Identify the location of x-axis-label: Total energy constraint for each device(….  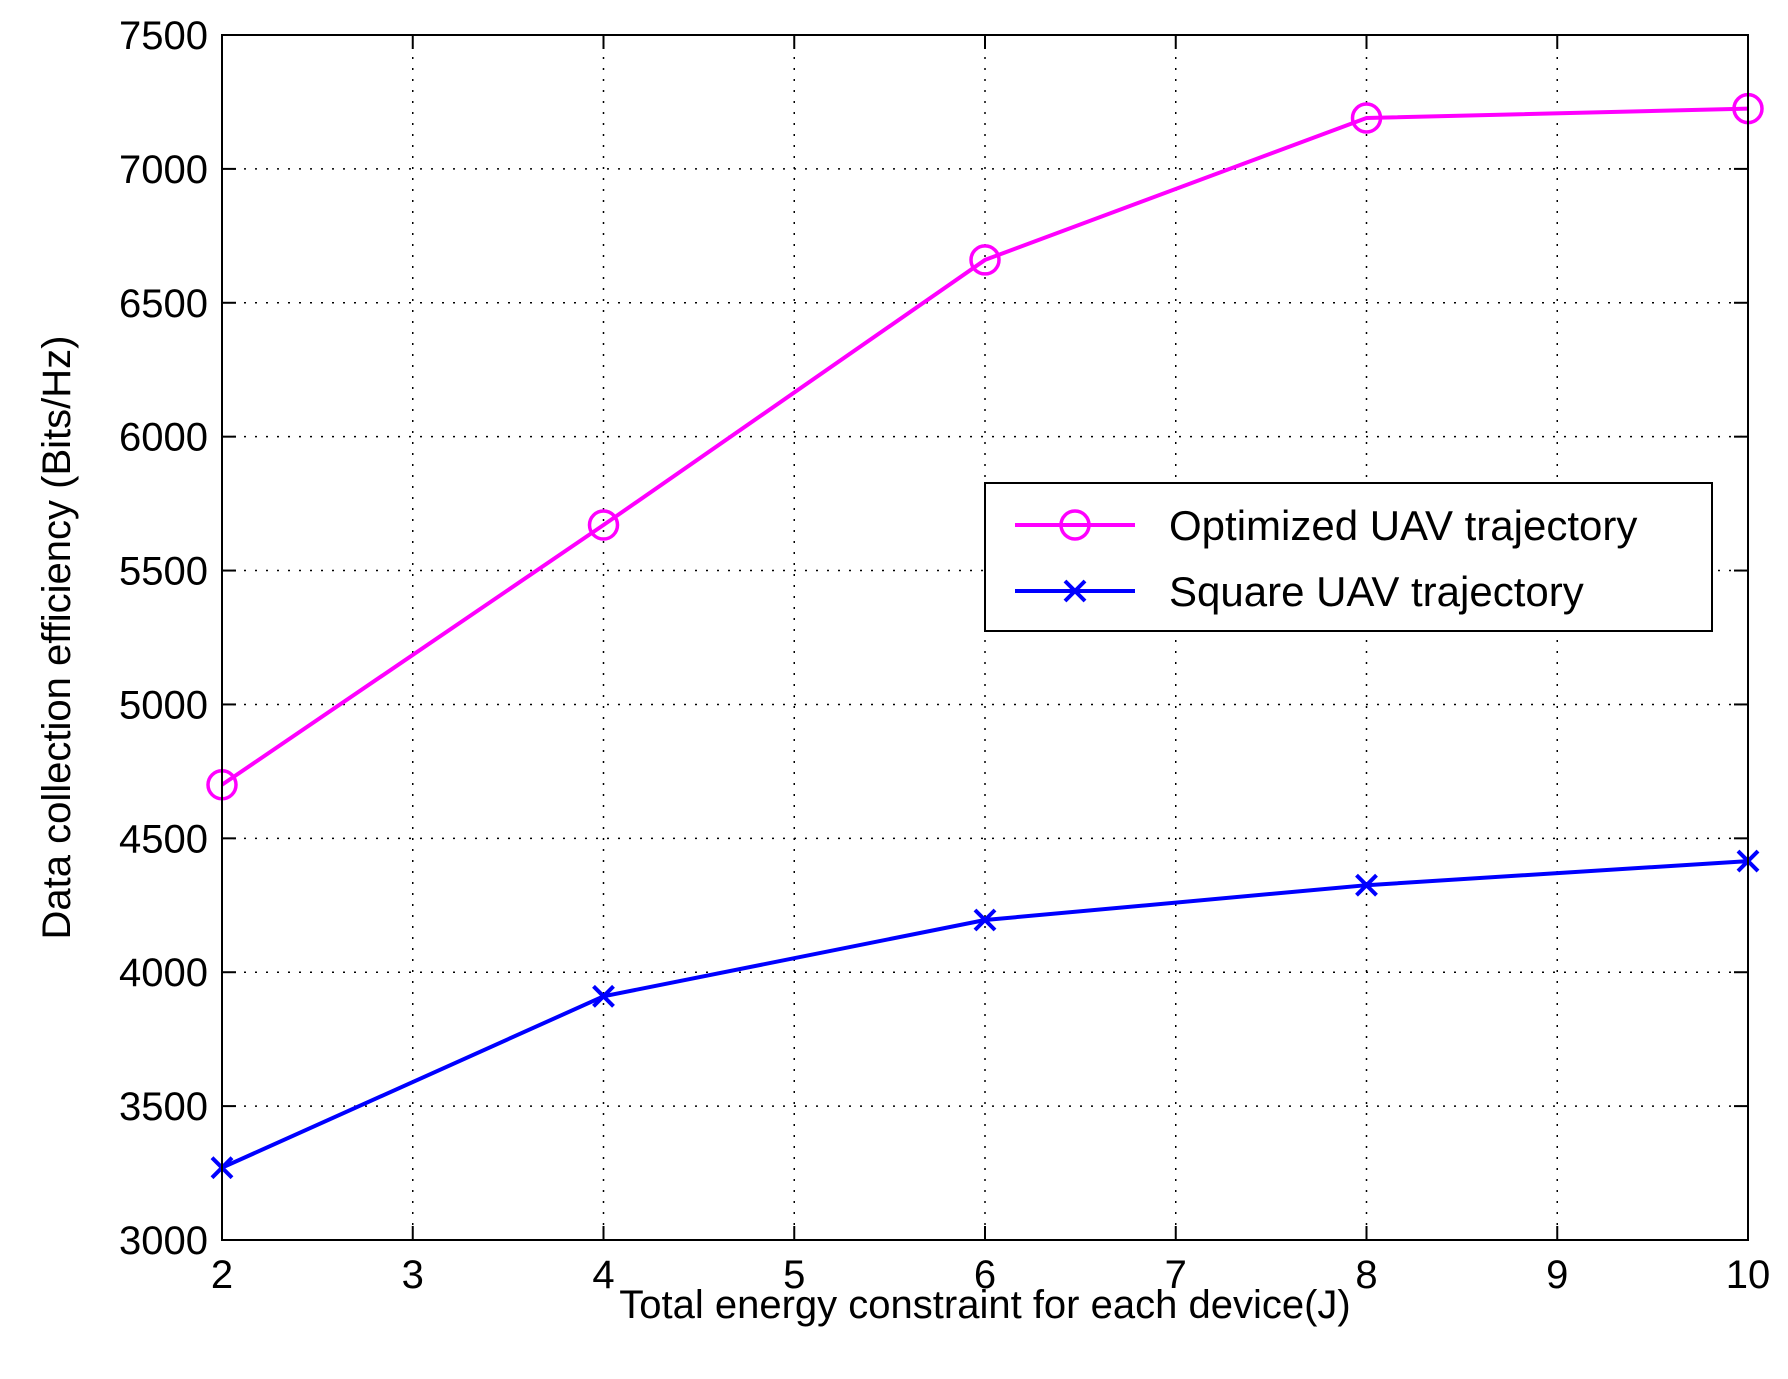
(984, 1305).